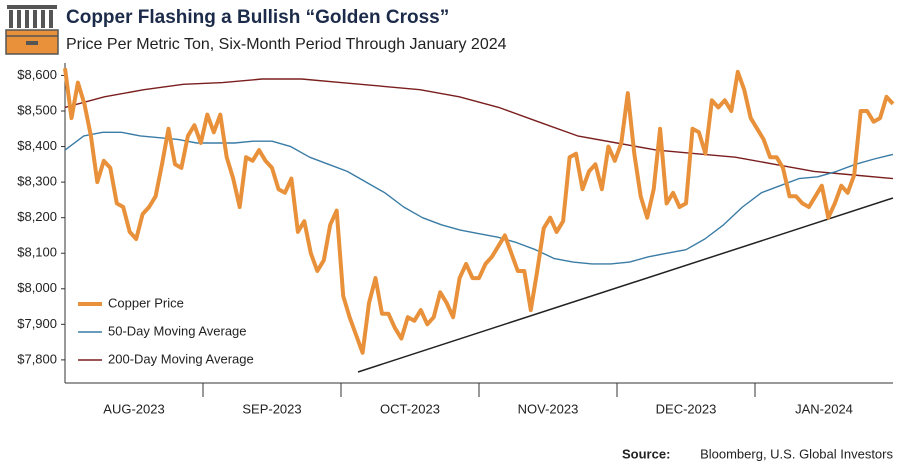 The image size is (900, 472). Describe the element at coordinates (410, 408) in the screenshot. I see `x-tick-label: OCT-2023` at that location.